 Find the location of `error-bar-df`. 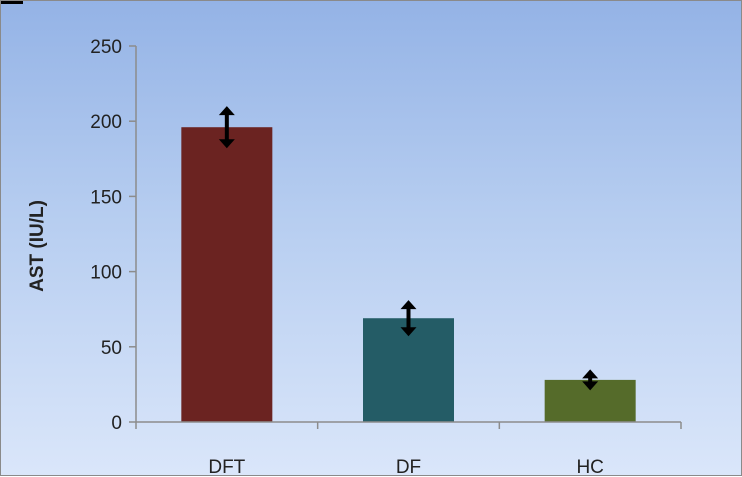

error-bar-df is located at coordinates (408, 318).